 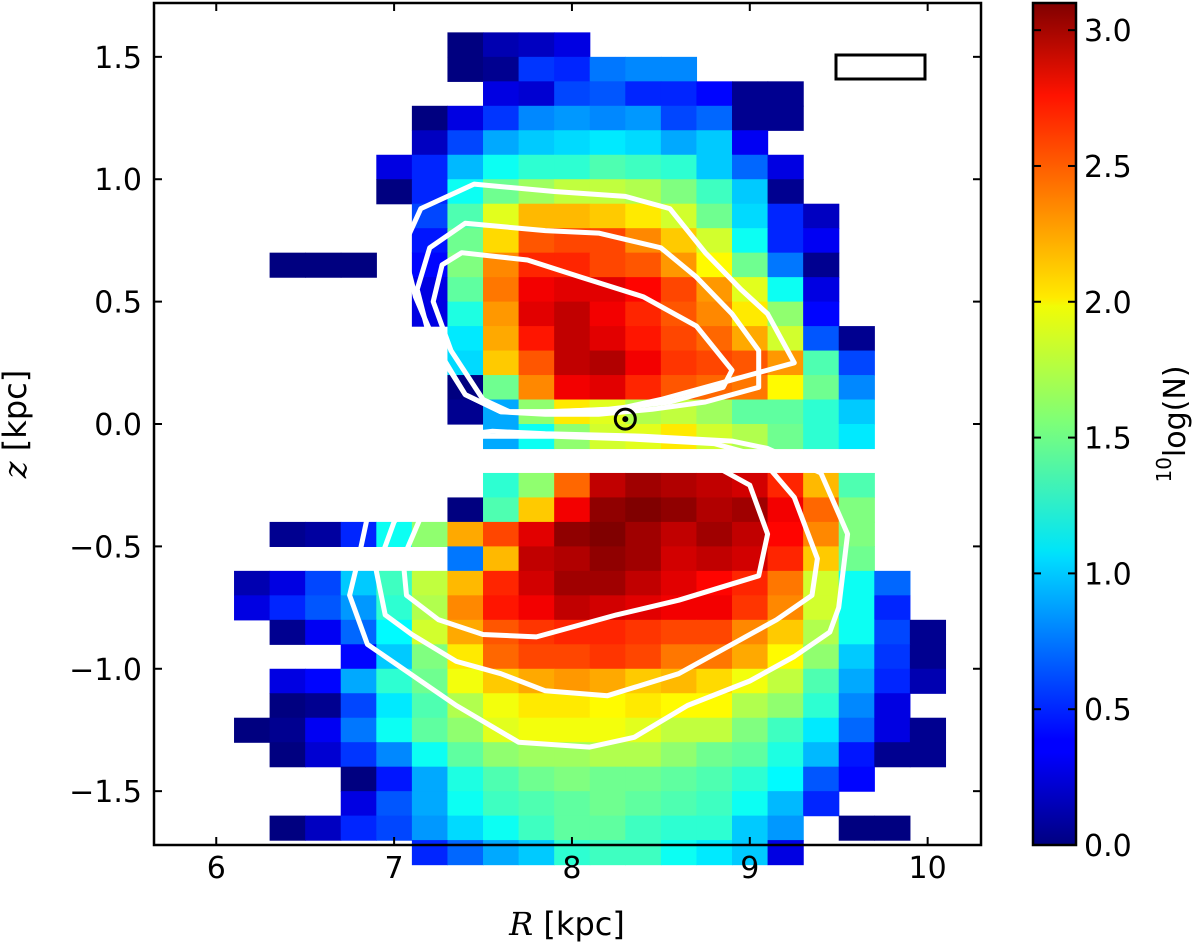 What do you see at coordinates (1175, 411) in the screenshot?
I see `colorbar-title-main: log(N)` at bounding box center [1175, 411].